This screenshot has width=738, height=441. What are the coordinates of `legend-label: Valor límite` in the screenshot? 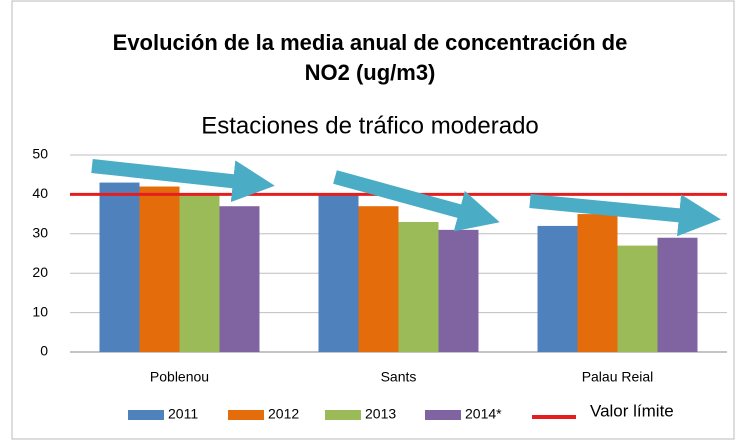 It's located at (632, 410).